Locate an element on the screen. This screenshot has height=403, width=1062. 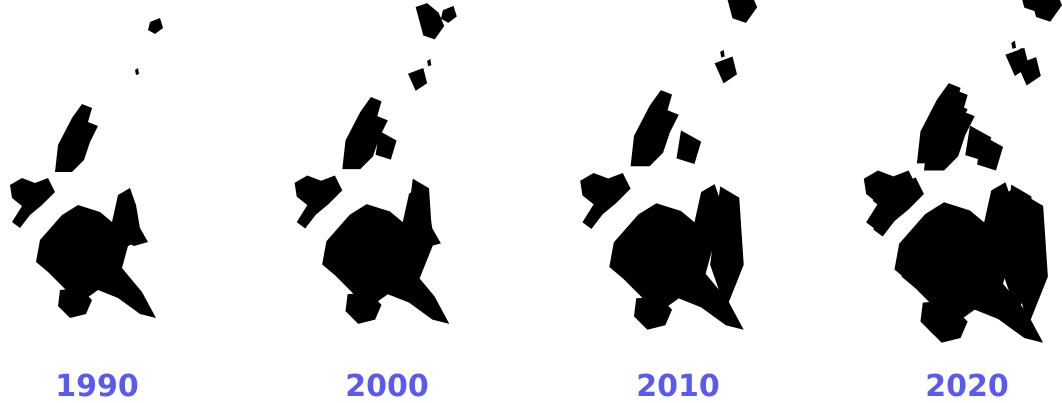
year-label: 2010 is located at coordinates (678, 386).